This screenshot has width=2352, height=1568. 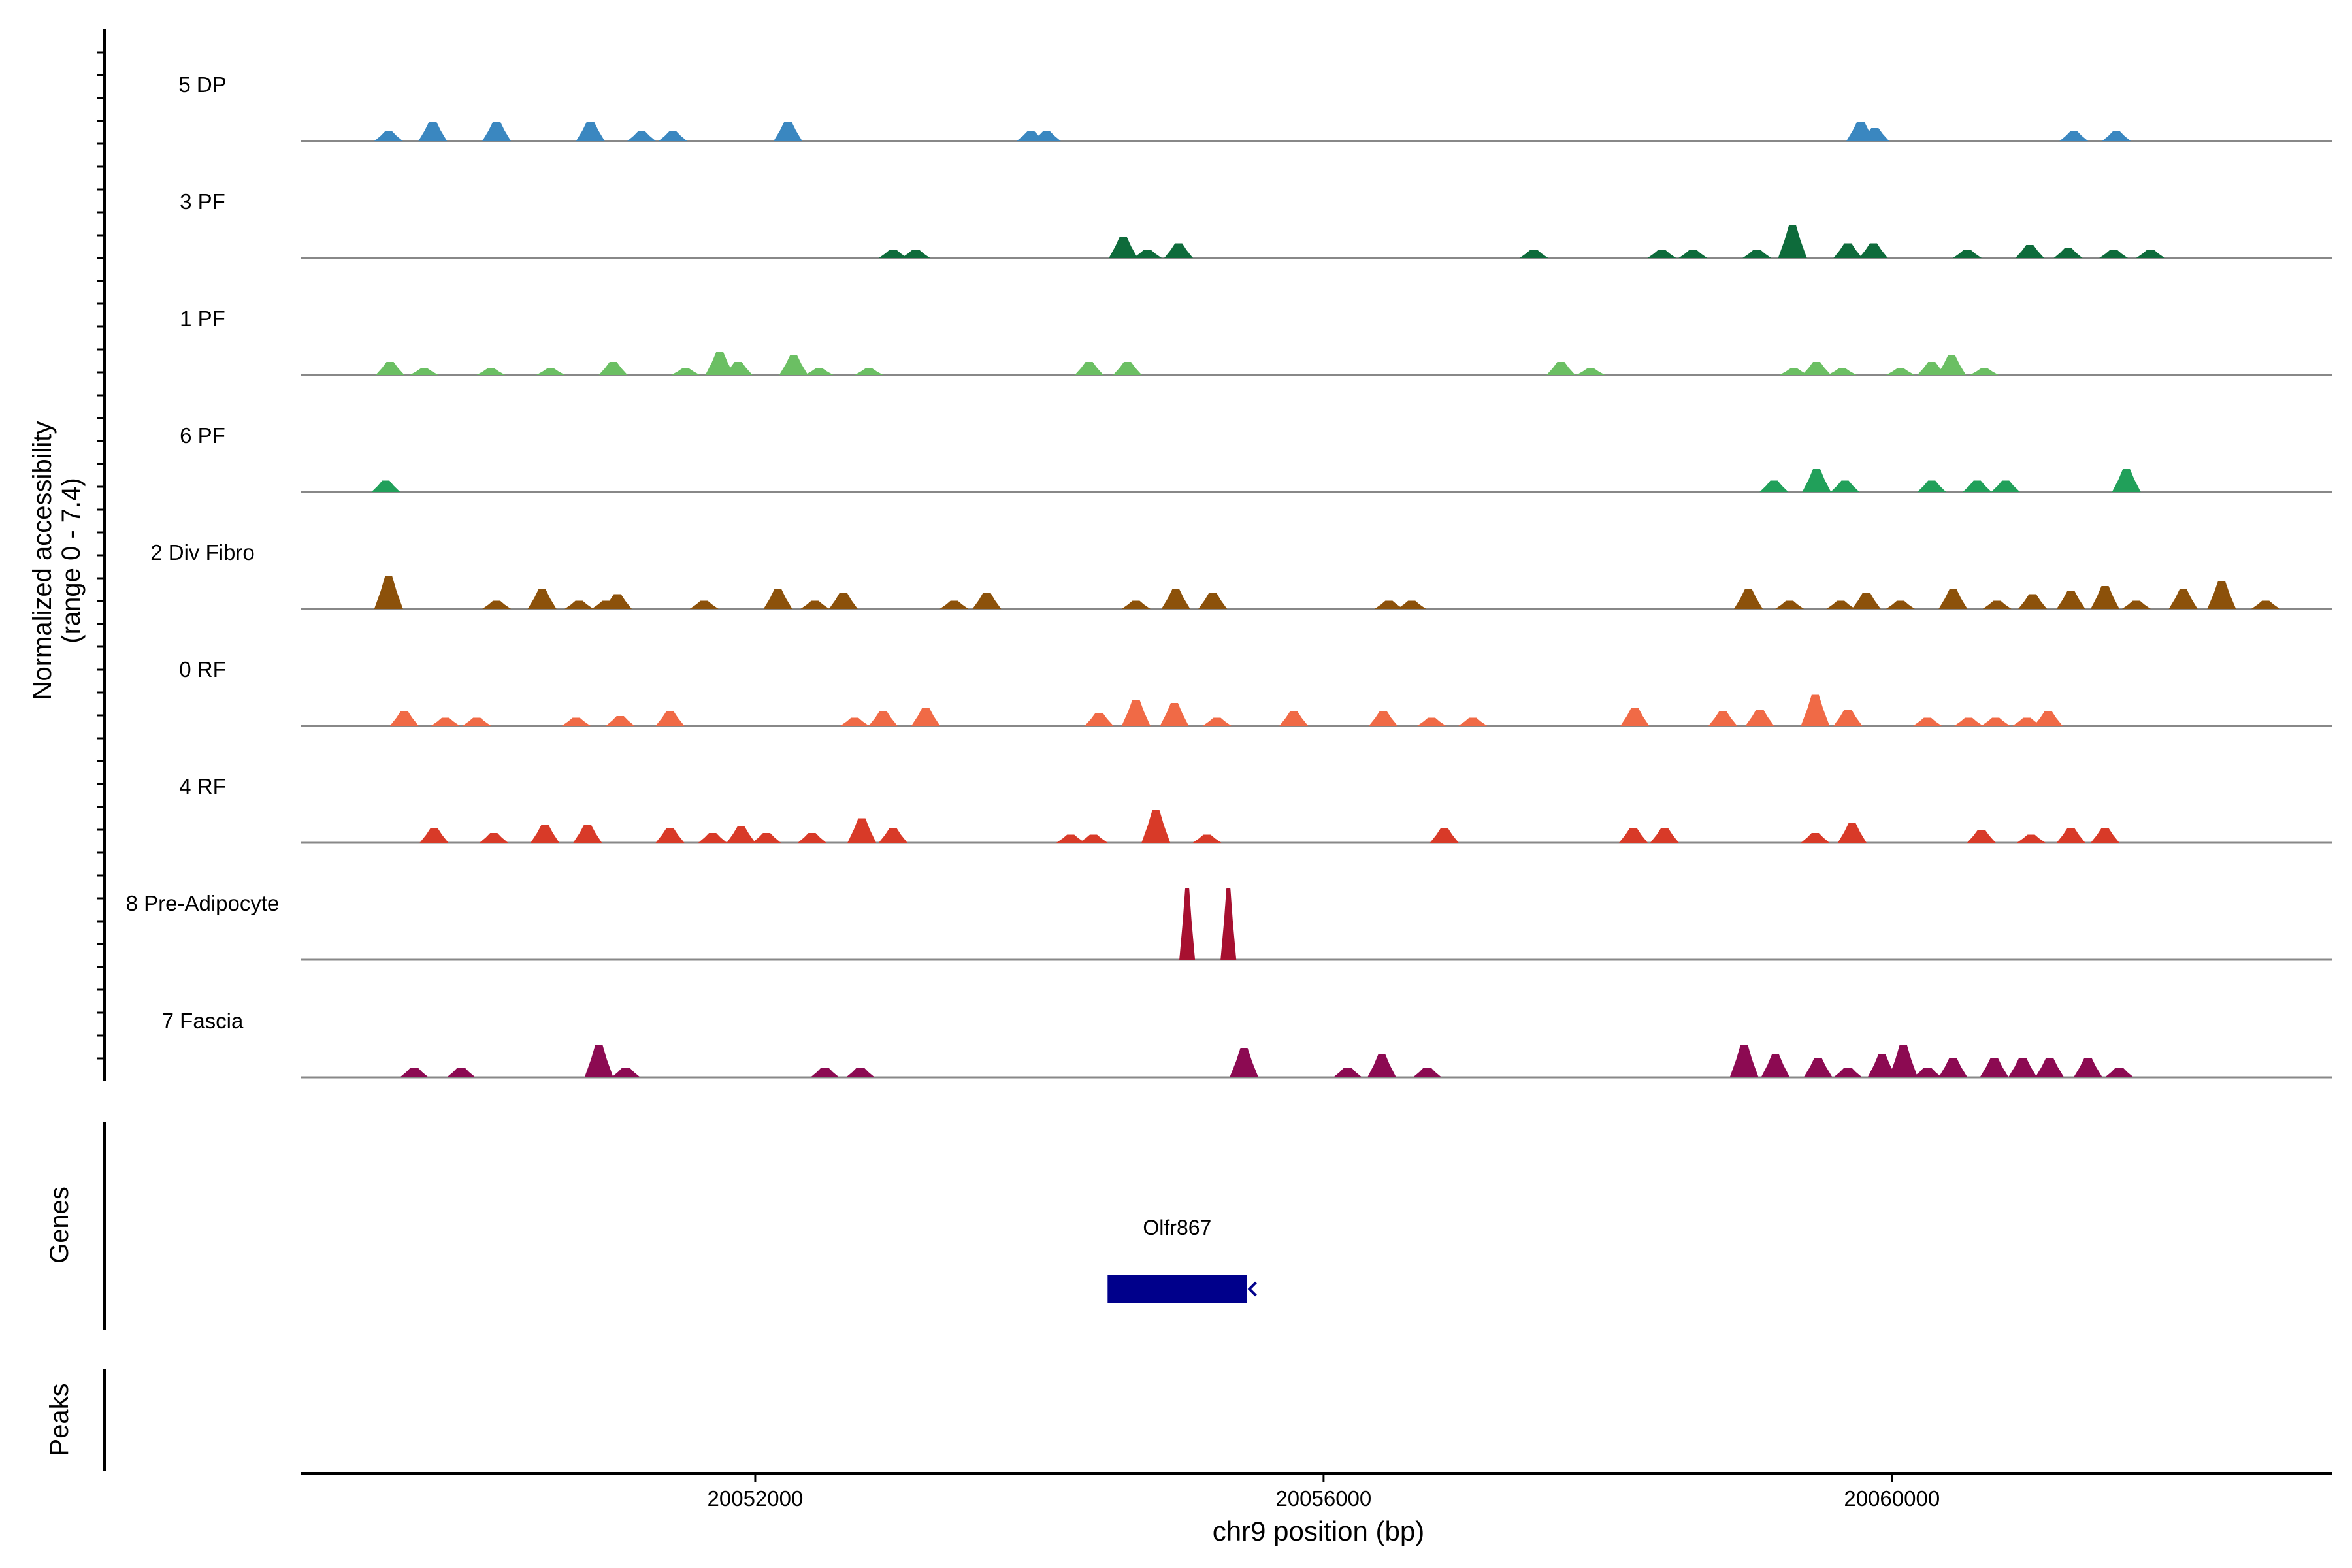 I want to click on gene-strand-arrow, so click(x=1252, y=1289).